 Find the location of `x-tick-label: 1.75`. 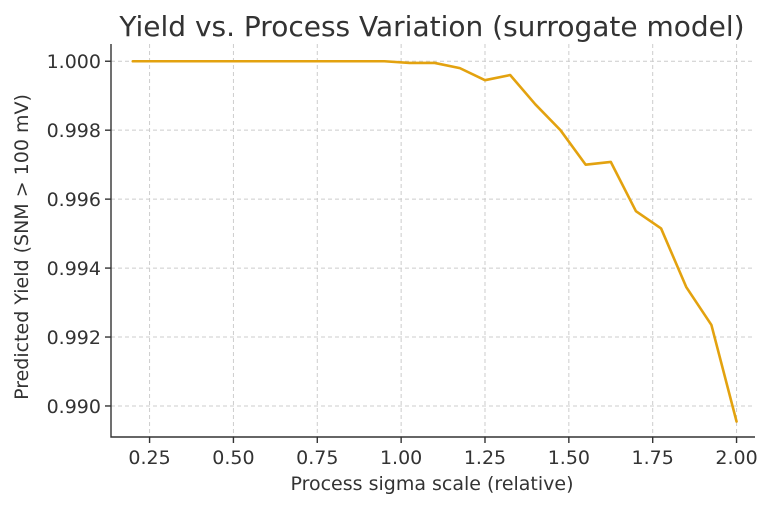

x-tick-label: 1.75 is located at coordinates (653, 458).